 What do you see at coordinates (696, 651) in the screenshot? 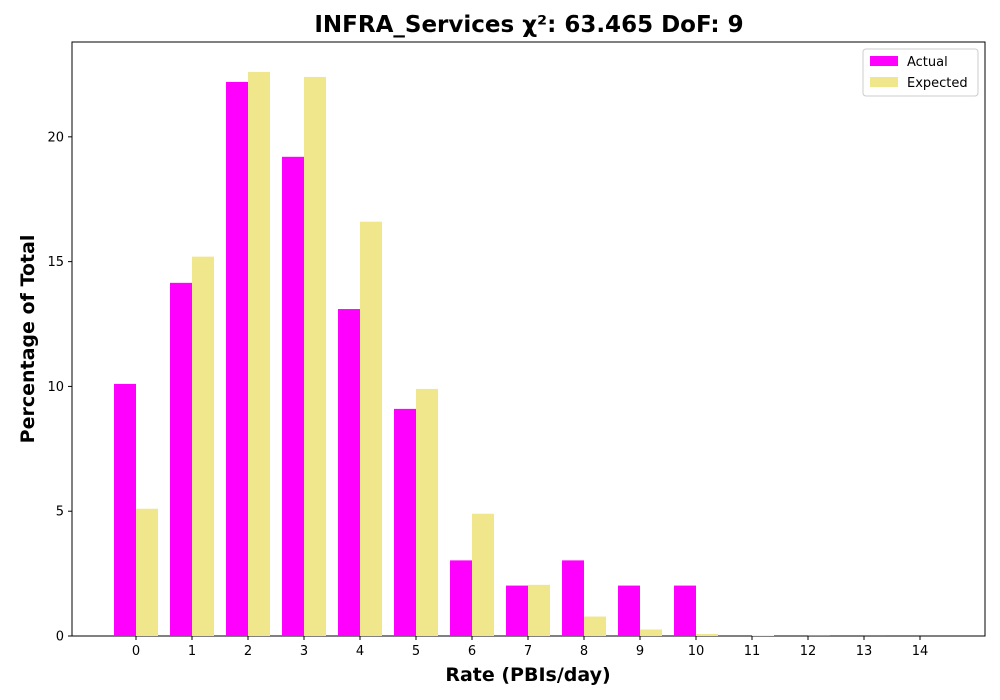
I see `x-tick-label-10: 10` at bounding box center [696, 651].